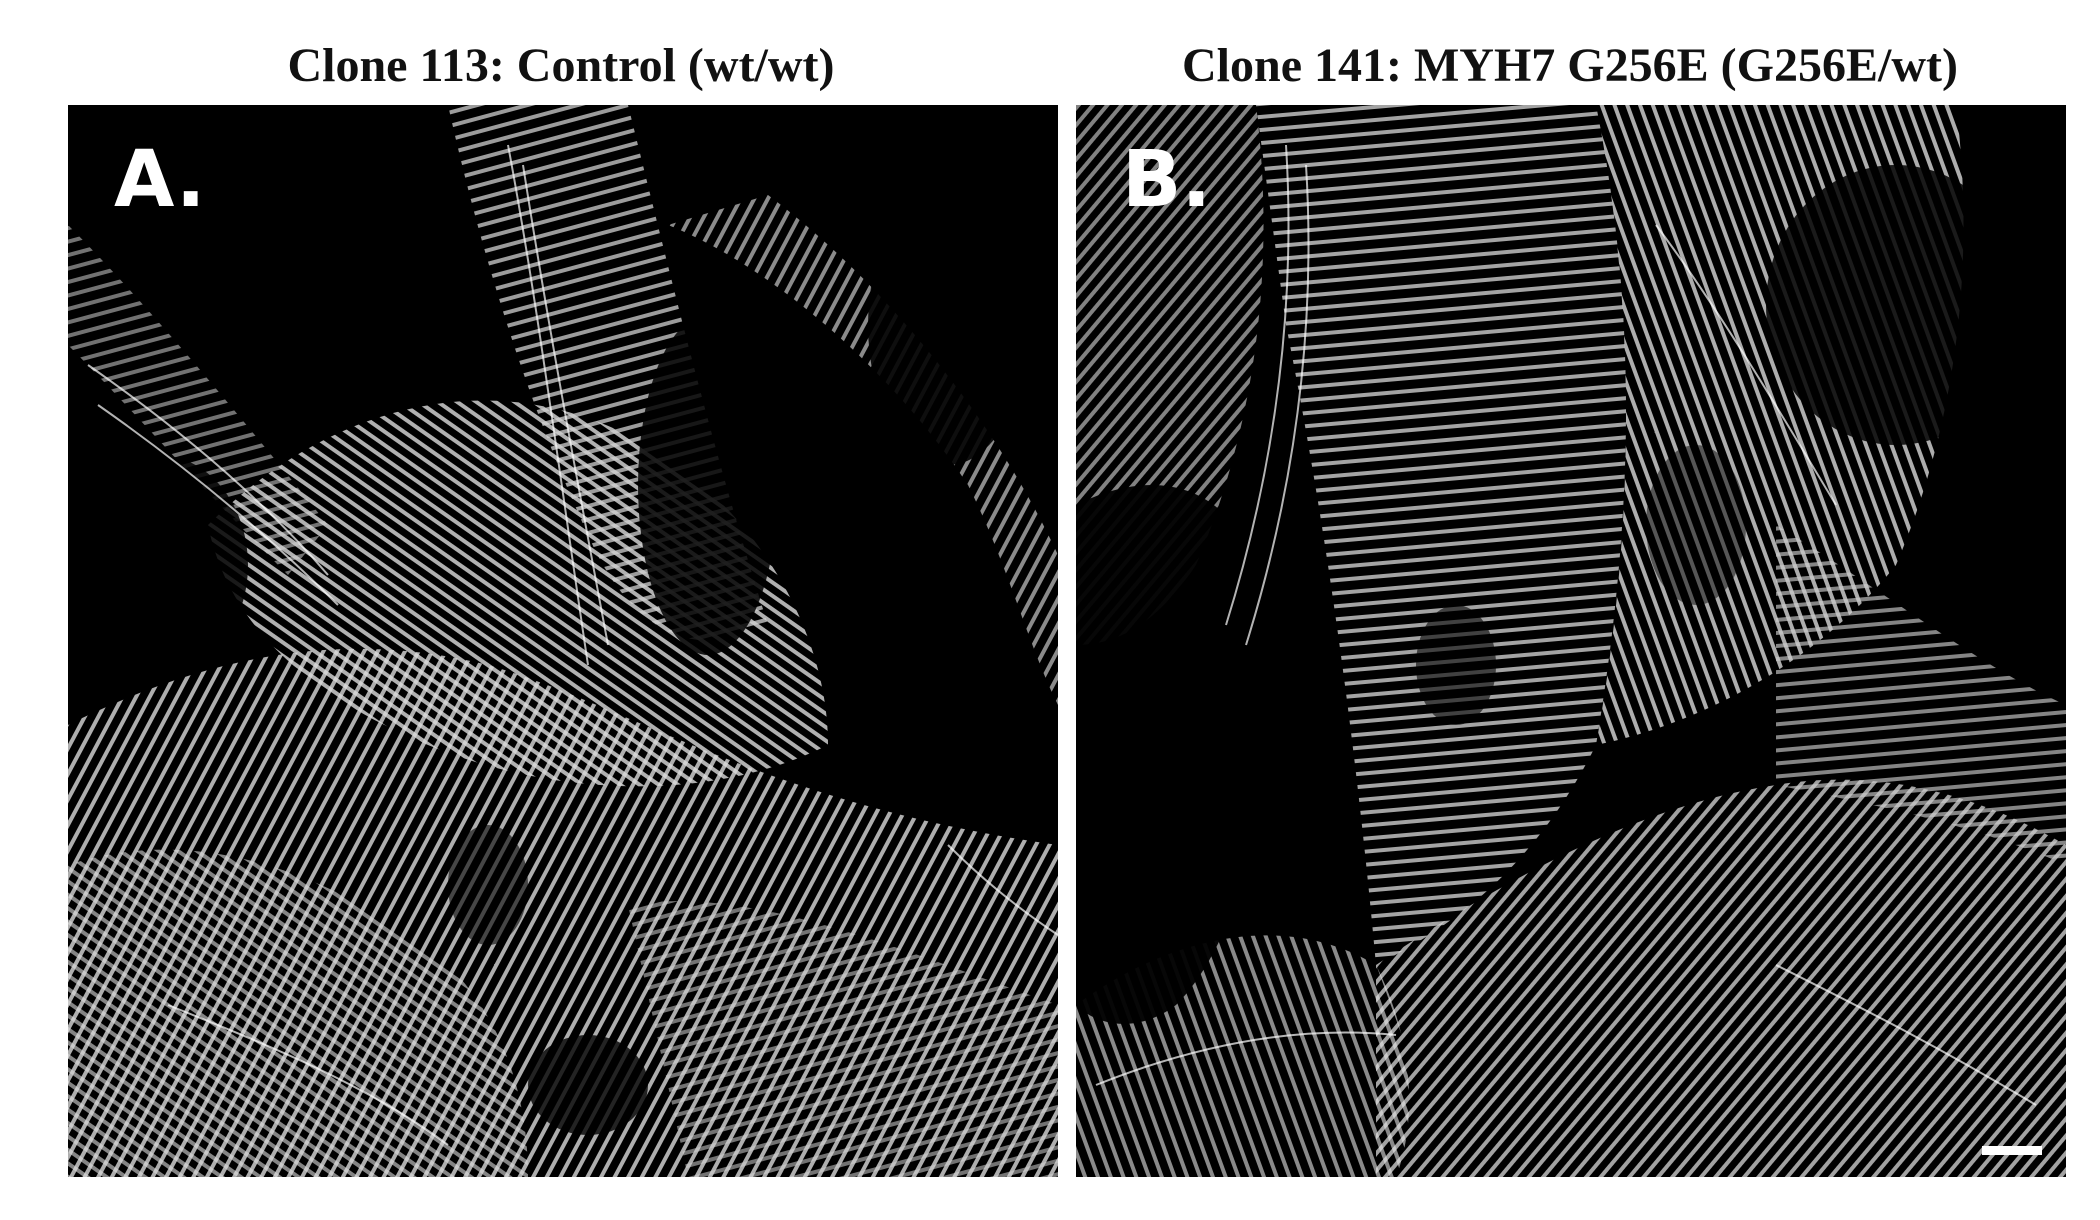  What do you see at coordinates (1570, 65) in the screenshot?
I see `panel-b-title: Clone 141: MYH7 G256E (G256E/wt)` at bounding box center [1570, 65].